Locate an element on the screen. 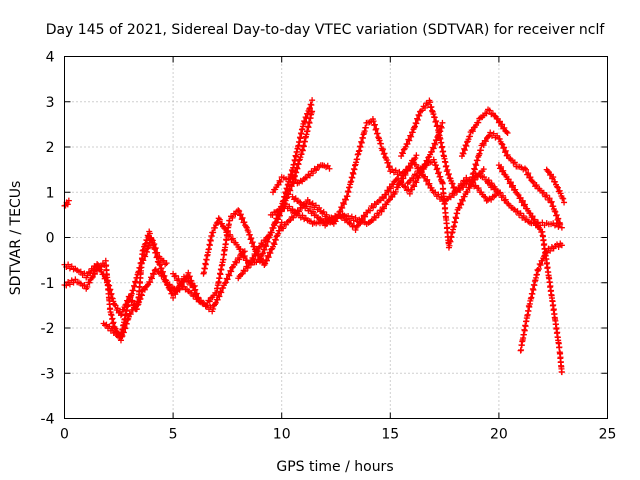 This screenshot has width=640, height=480. x-tick-label: 5 is located at coordinates (173, 435).